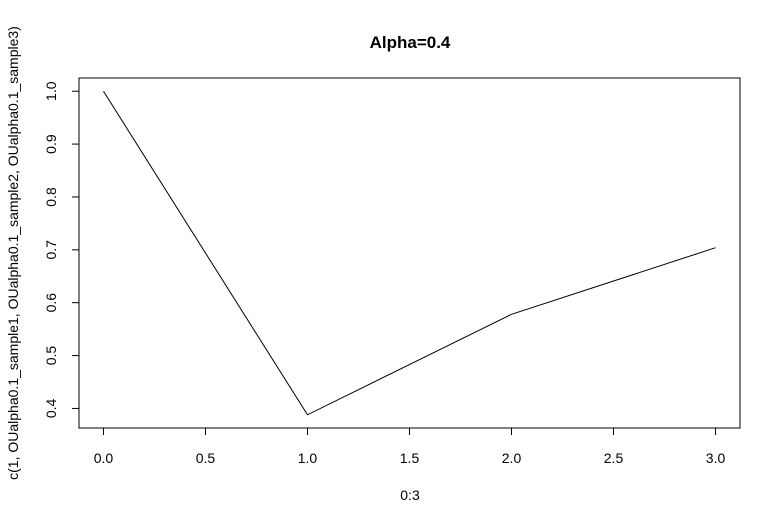  I want to click on y-tick-label: 0.7, so click(51, 250).